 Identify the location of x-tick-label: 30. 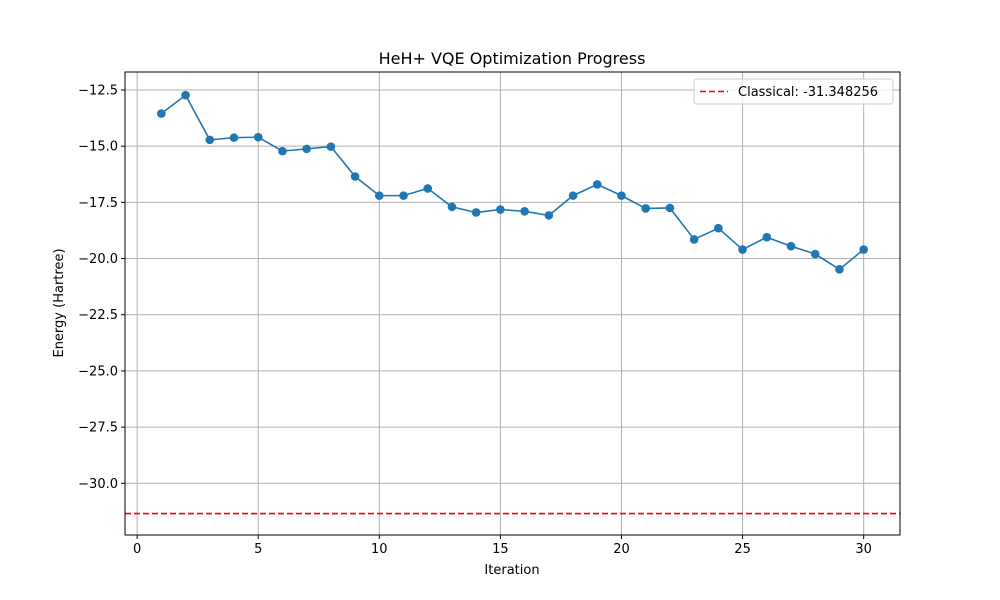
(863, 549).